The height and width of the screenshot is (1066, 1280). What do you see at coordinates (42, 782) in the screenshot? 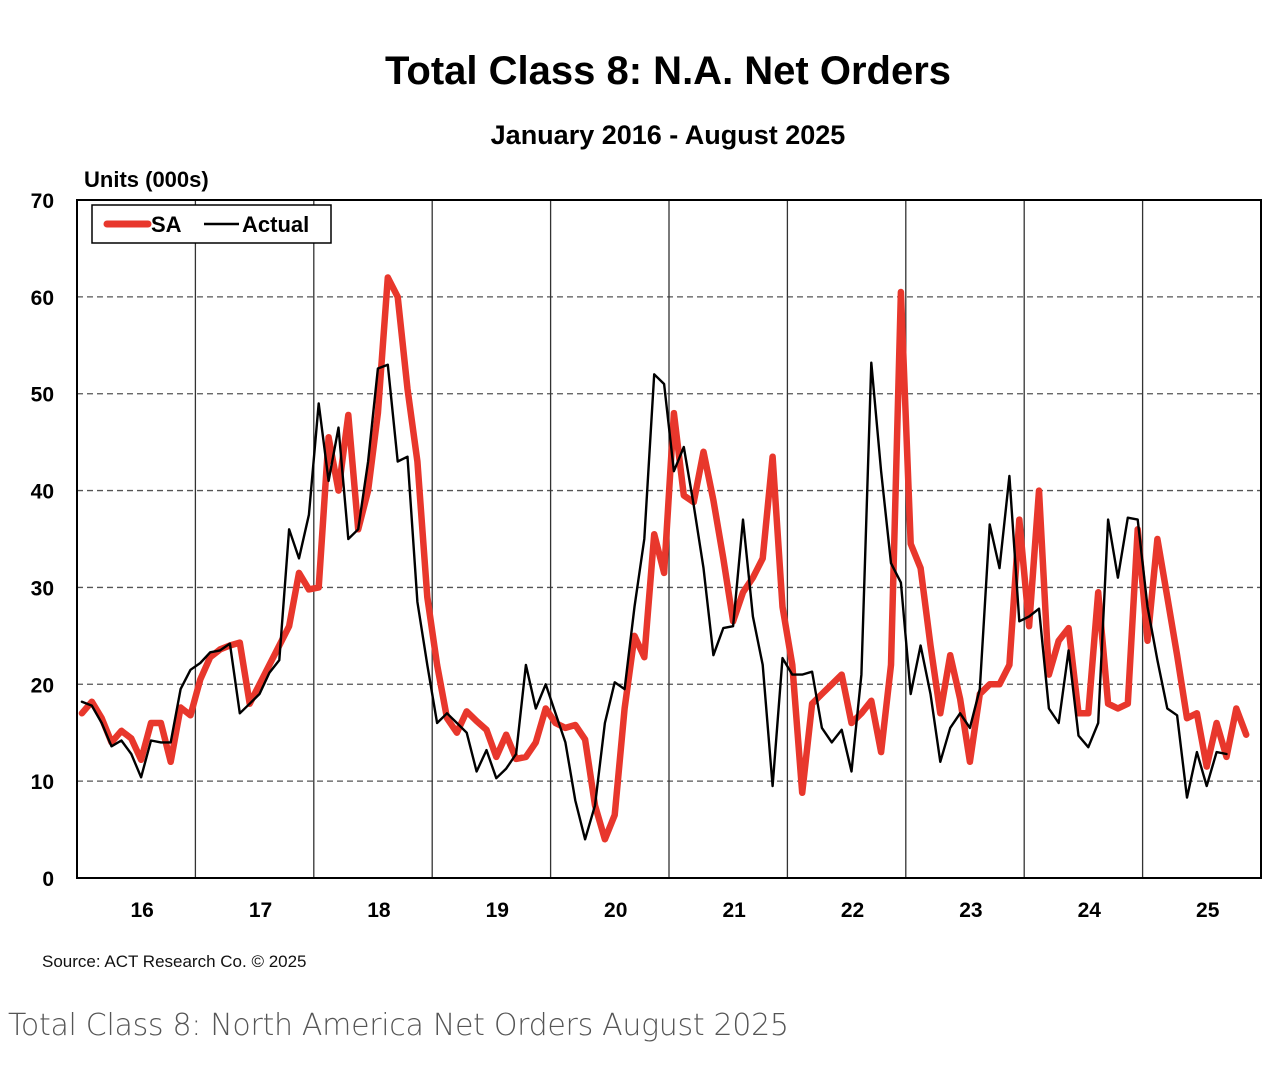
I see `y-tick-label: 10` at bounding box center [42, 782].